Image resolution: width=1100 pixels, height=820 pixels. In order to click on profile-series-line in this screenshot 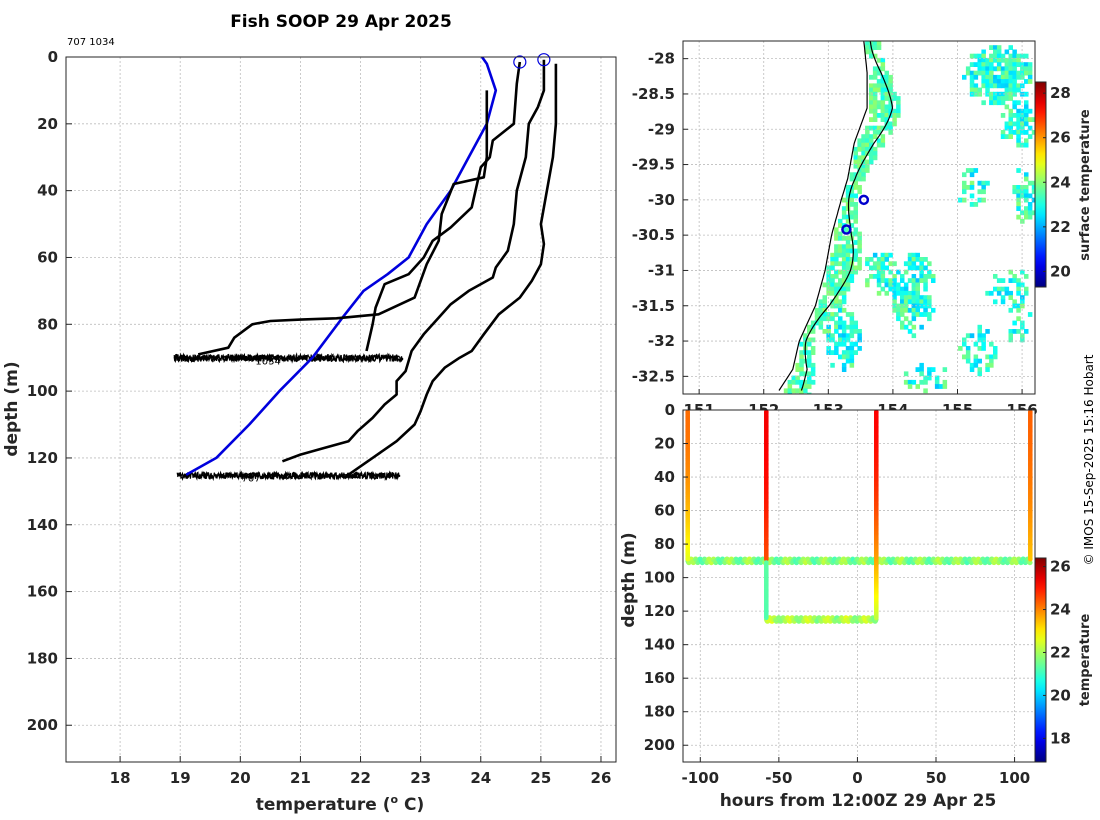, I will do `click(443, 206)`.